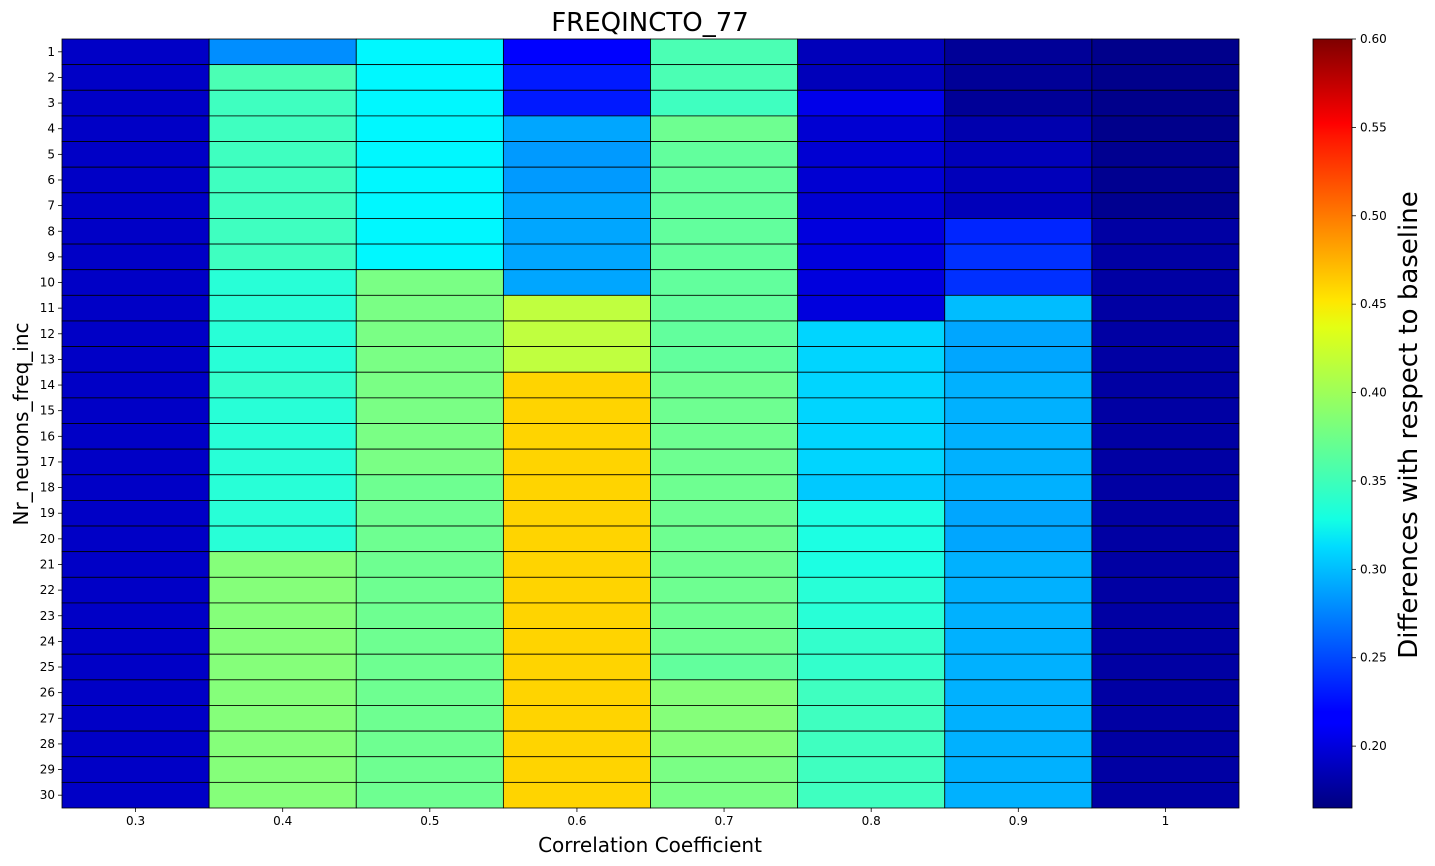  Describe the element at coordinates (1373, 481) in the screenshot. I see `colorbar-tick-label: 0.35` at that location.